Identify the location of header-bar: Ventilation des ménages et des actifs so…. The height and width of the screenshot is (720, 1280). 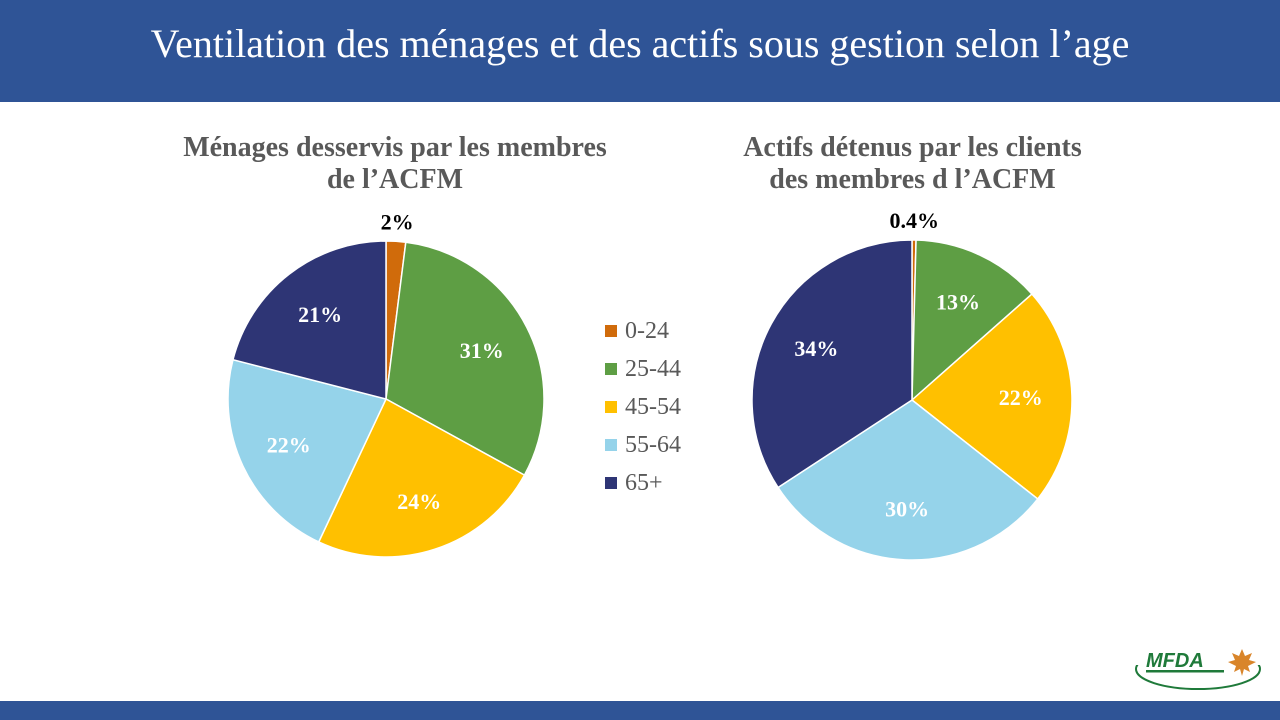
(640, 51).